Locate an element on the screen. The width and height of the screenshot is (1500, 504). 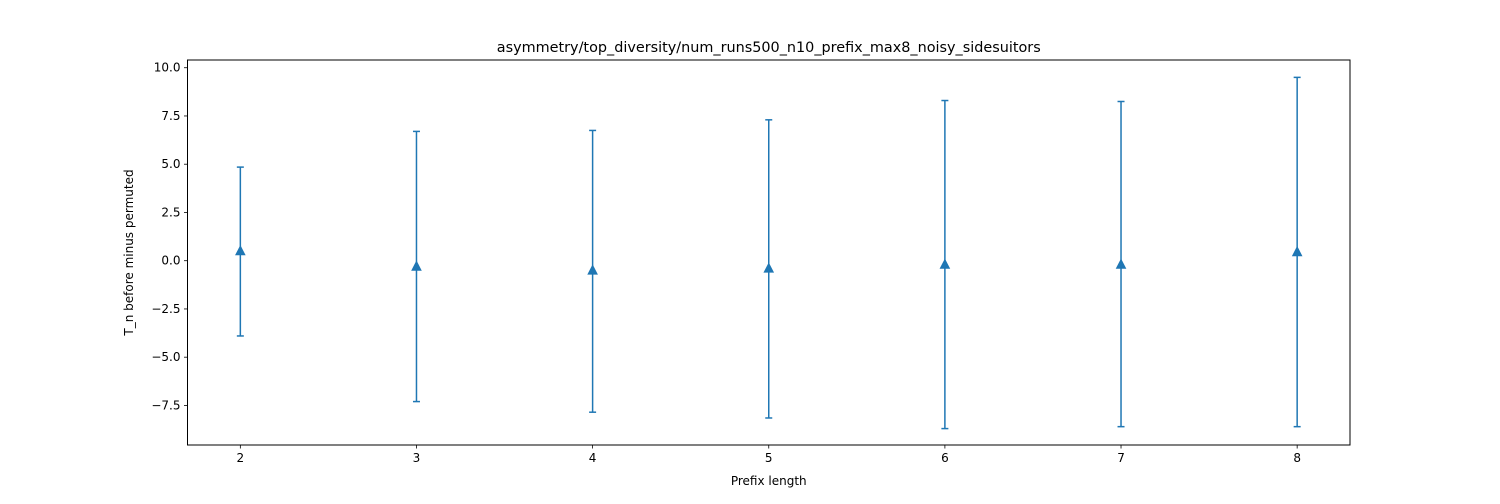
x-tick-label: 7 is located at coordinates (1121, 458).